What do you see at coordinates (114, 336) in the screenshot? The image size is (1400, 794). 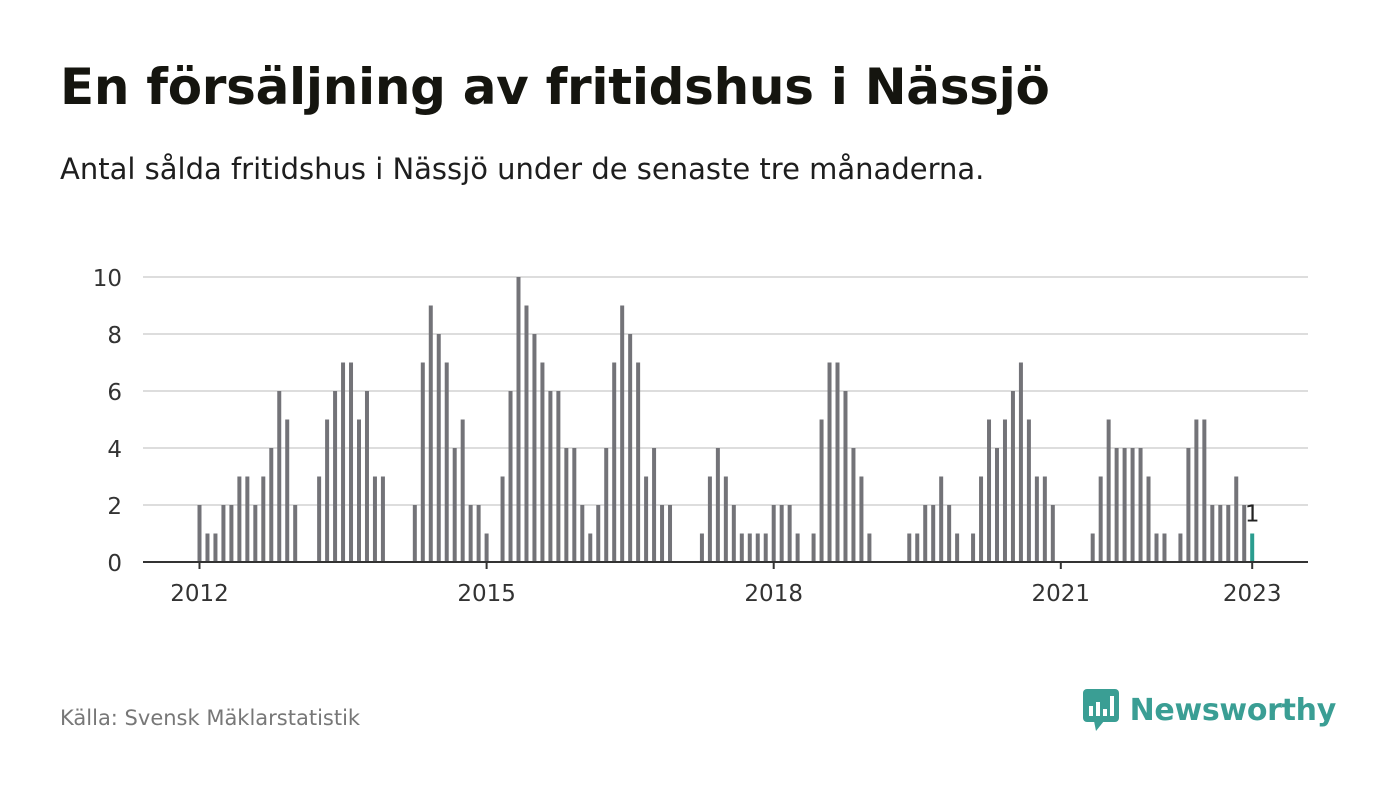 I see `y-tick-label: 8` at bounding box center [114, 336].